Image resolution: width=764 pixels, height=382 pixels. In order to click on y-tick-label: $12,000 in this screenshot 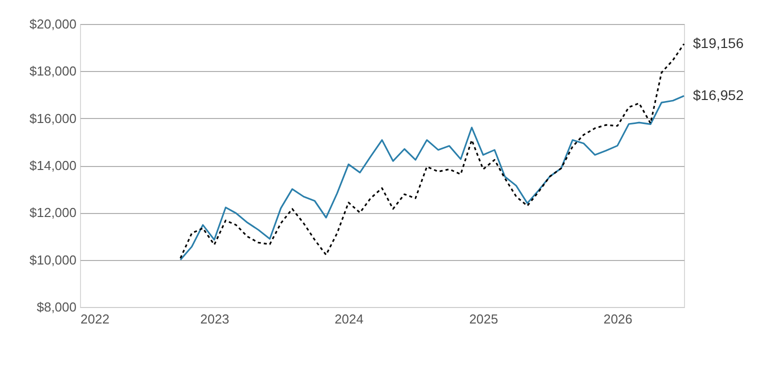, I will do `click(53, 212)`.